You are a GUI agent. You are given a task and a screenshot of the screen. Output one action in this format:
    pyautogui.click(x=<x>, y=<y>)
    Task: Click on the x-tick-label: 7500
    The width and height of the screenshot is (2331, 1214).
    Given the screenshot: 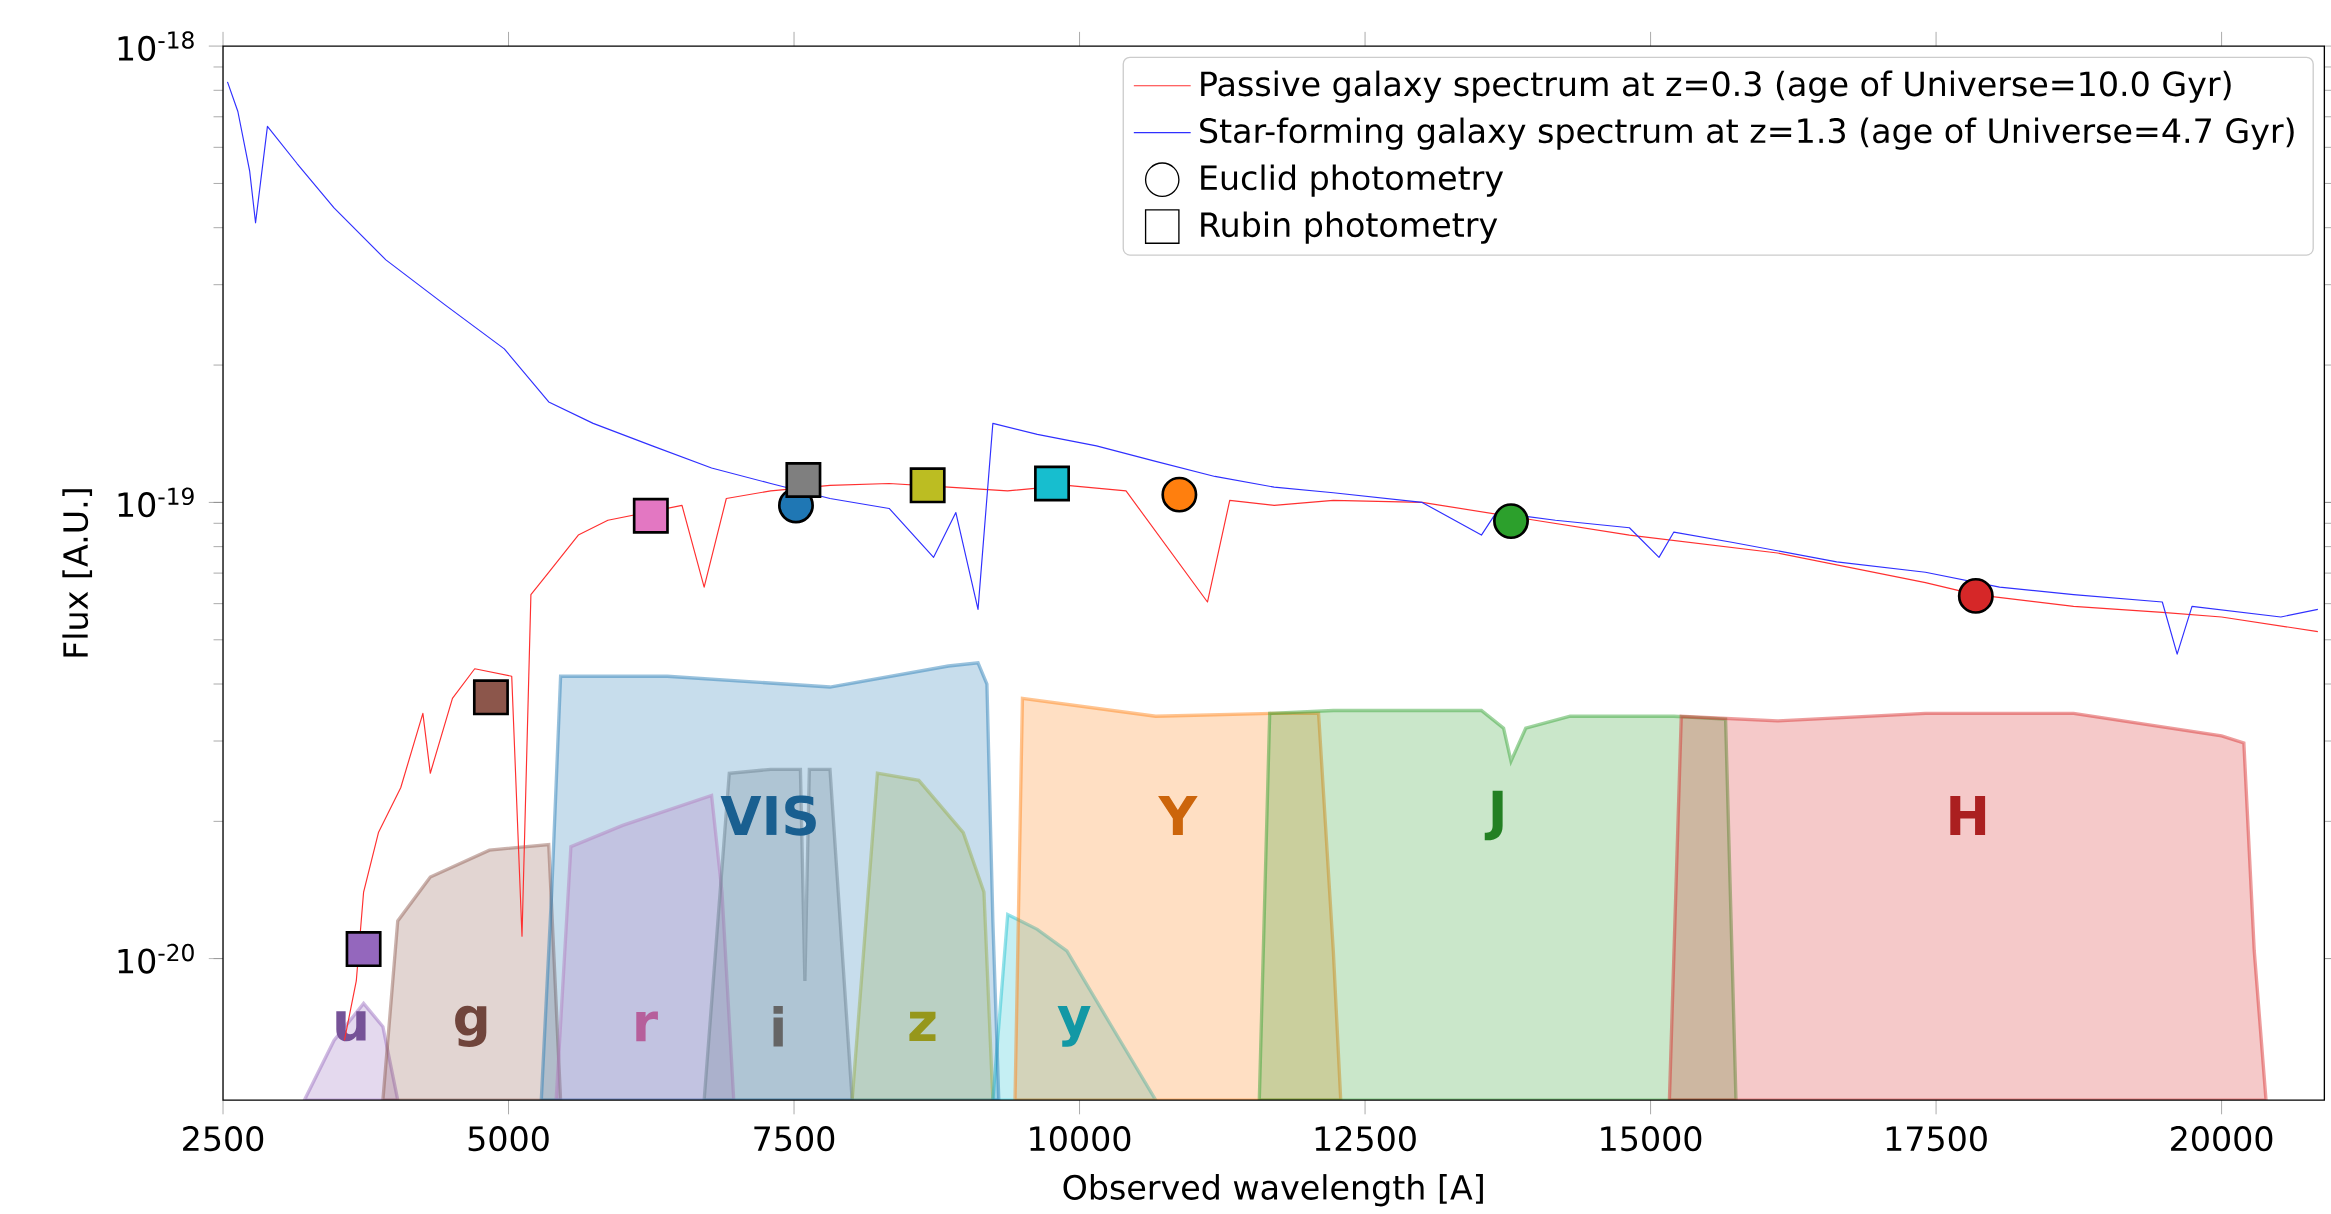 What is the action you would take?
    pyautogui.click(x=794, y=1139)
    